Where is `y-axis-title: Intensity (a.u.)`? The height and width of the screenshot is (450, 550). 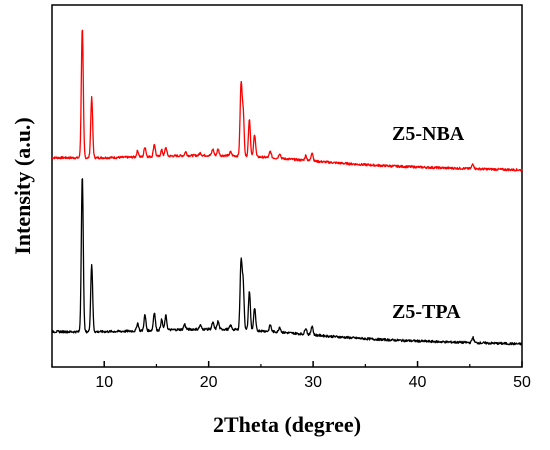
y-axis-title: Intensity (a.u.) is located at coordinates (22, 186).